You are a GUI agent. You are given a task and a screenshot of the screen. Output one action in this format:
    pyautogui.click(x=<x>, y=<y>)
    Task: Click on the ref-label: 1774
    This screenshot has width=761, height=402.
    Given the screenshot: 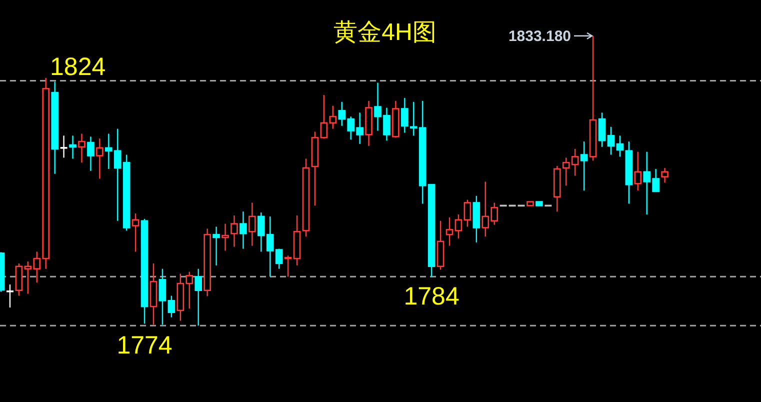 What is the action you would take?
    pyautogui.click(x=144, y=346)
    